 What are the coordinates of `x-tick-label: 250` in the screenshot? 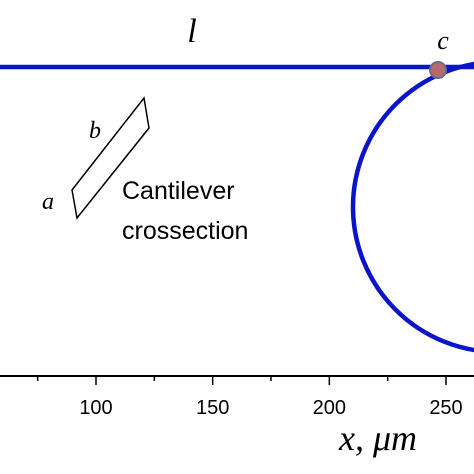 It's located at (445, 408).